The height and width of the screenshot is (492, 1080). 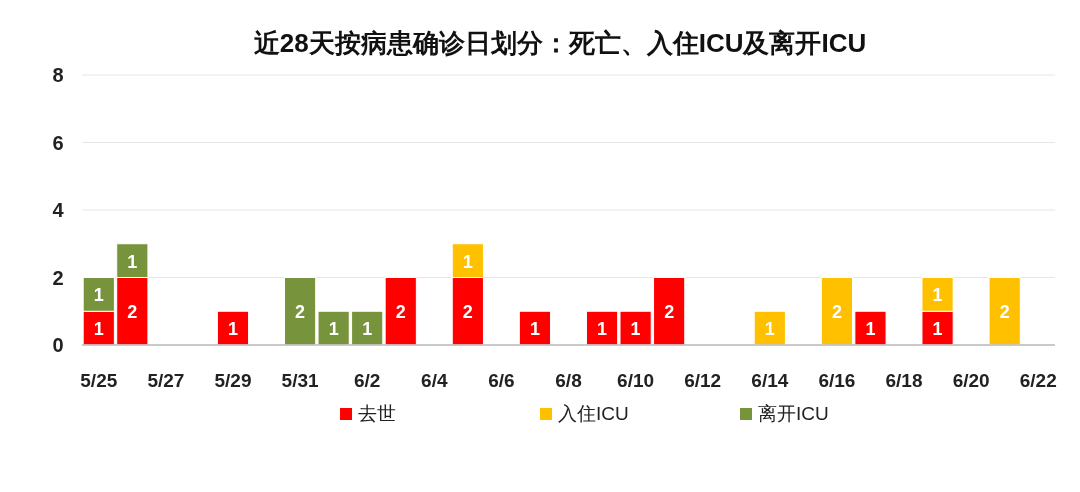 I want to click on x-tick-label: 6/12, so click(x=703, y=380).